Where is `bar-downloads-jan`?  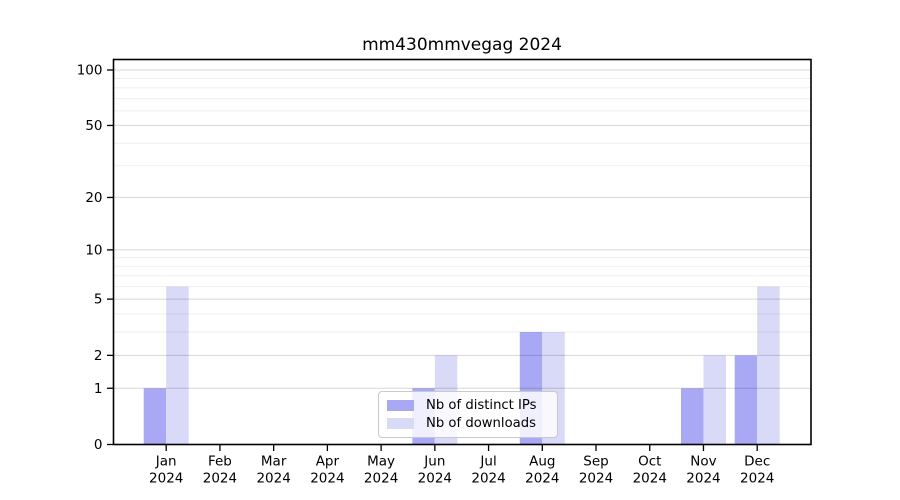 bar-downloads-jan is located at coordinates (177, 365).